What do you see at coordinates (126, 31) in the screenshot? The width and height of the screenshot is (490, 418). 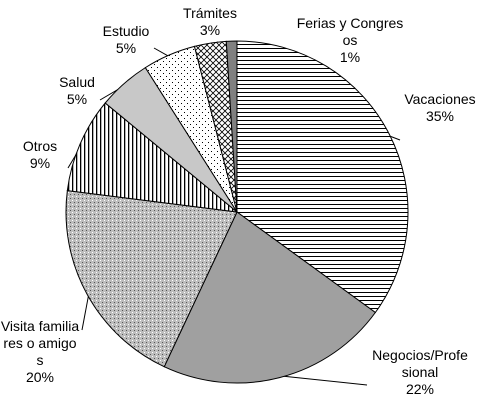 I see `category-label: Estudio` at bounding box center [126, 31].